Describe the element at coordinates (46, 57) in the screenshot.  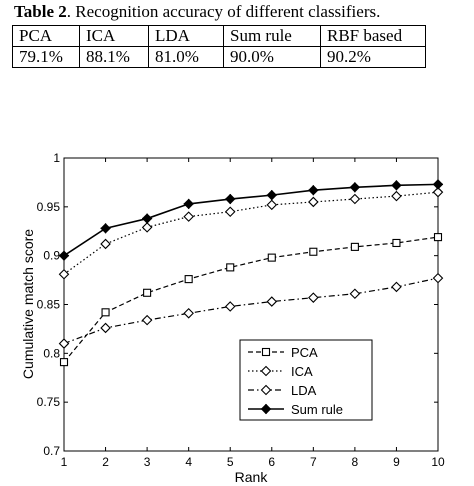
I see `table-value-cell: 79.1%` at that location.